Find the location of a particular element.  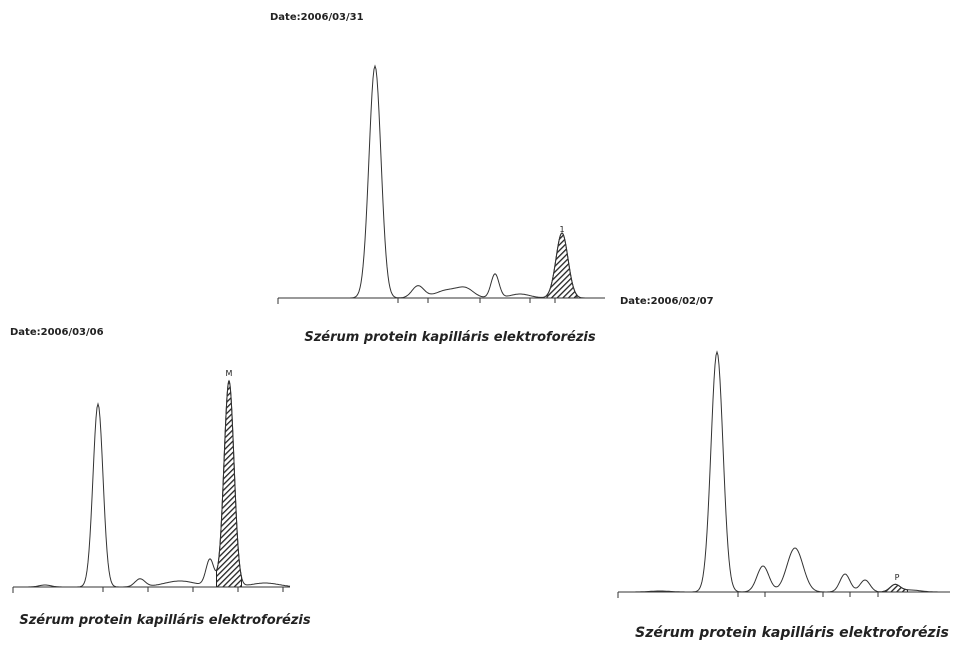

date: Date:2006/03/06 is located at coordinates (57, 332).